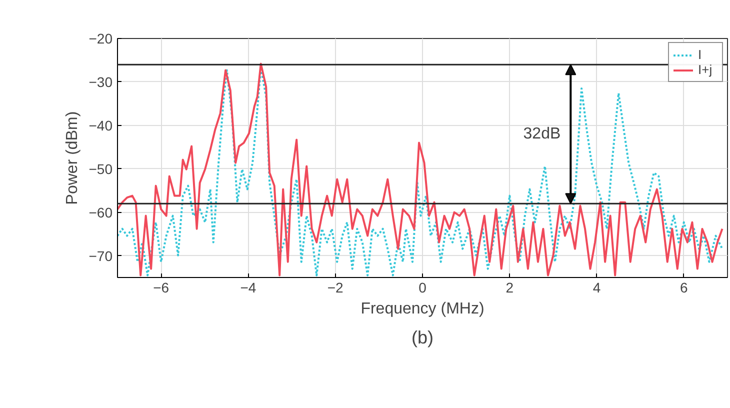 This screenshot has width=730, height=408. Describe the element at coordinates (335, 288) in the screenshot. I see `x-tick-label: −2` at that location.